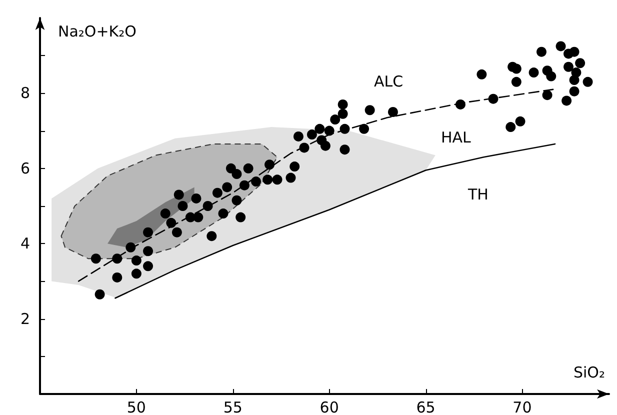 The width and height of the screenshot is (617, 415). I want to click on annotation: ALC, so click(389, 81).